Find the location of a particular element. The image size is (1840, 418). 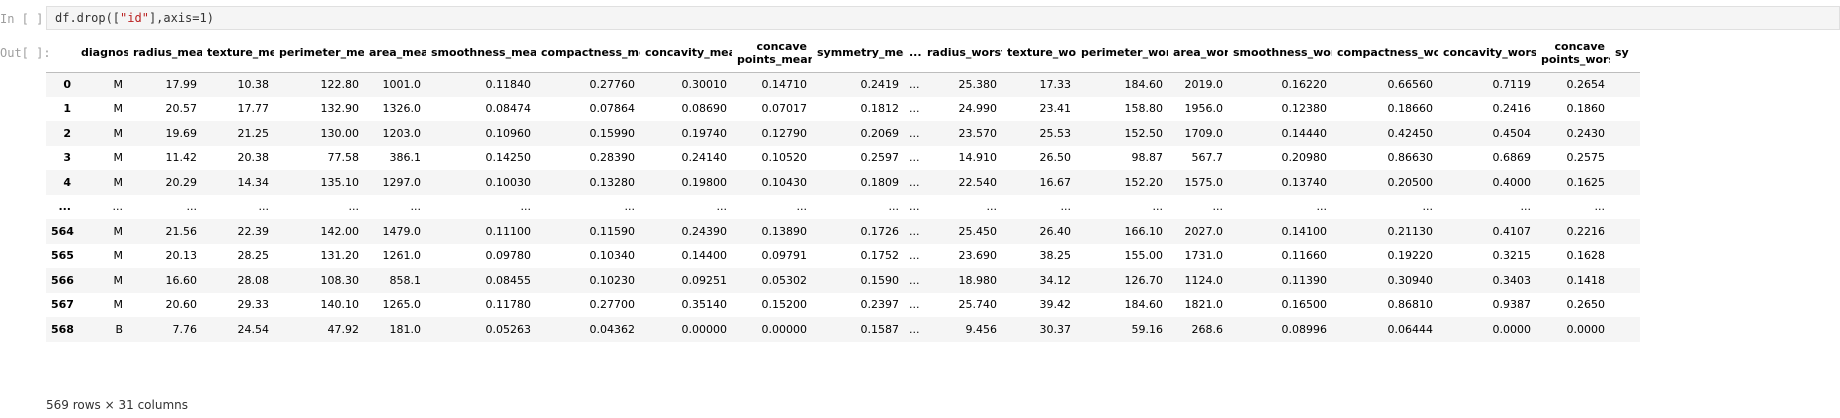

table-cell: 1297.0 is located at coordinates (402, 182).